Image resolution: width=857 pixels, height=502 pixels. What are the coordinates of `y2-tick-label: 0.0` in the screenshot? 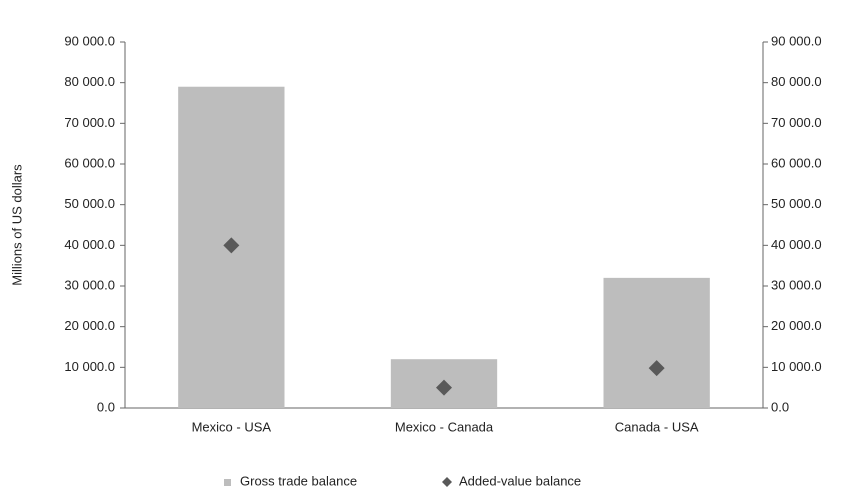 It's located at (780, 406).